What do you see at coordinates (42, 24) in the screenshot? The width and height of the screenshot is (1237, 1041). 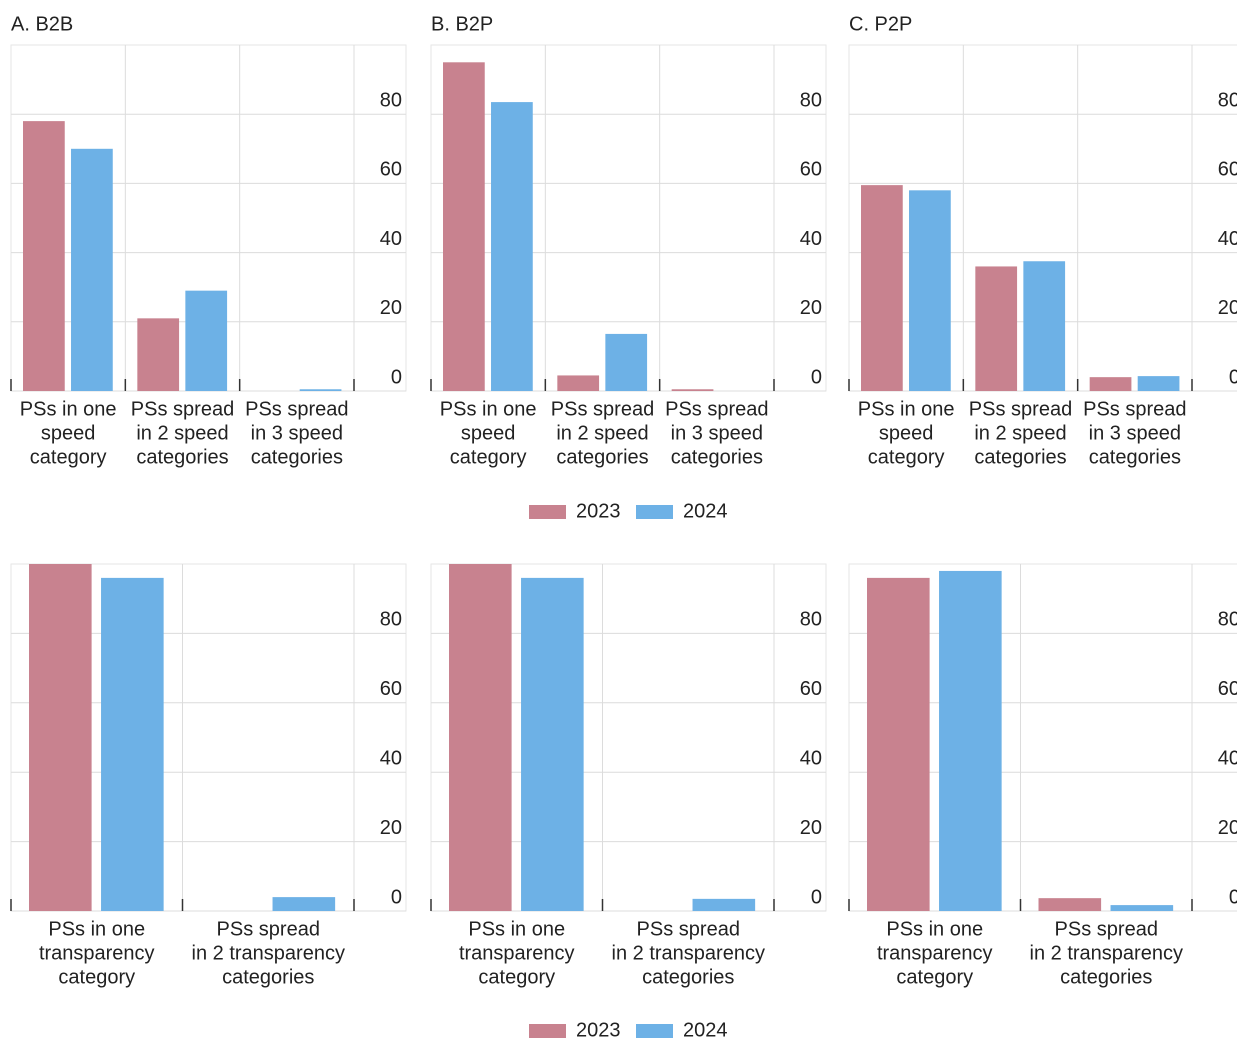 I see `panel-title: A. B2B` at bounding box center [42, 24].